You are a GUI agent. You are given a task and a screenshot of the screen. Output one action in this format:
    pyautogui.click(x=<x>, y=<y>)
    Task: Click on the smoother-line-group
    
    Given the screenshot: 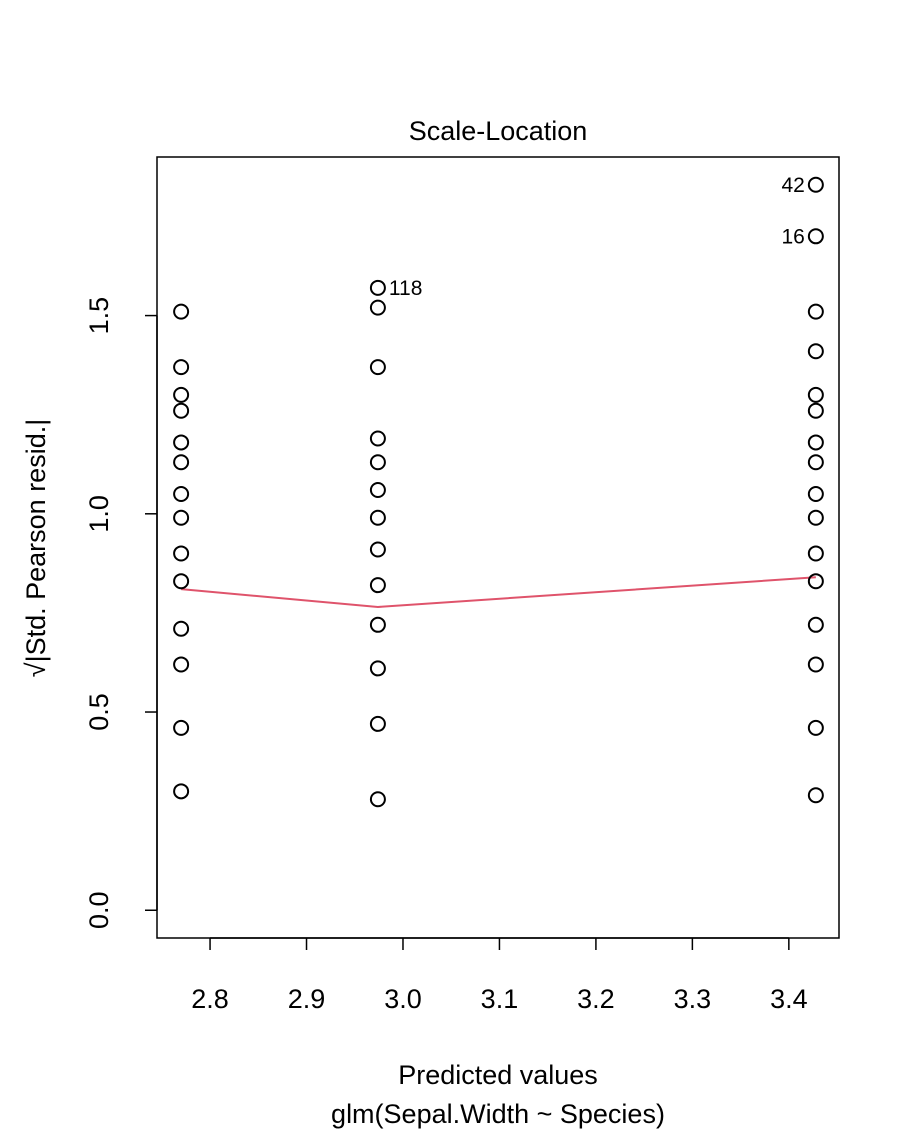 What is the action you would take?
    pyautogui.click(x=498, y=592)
    